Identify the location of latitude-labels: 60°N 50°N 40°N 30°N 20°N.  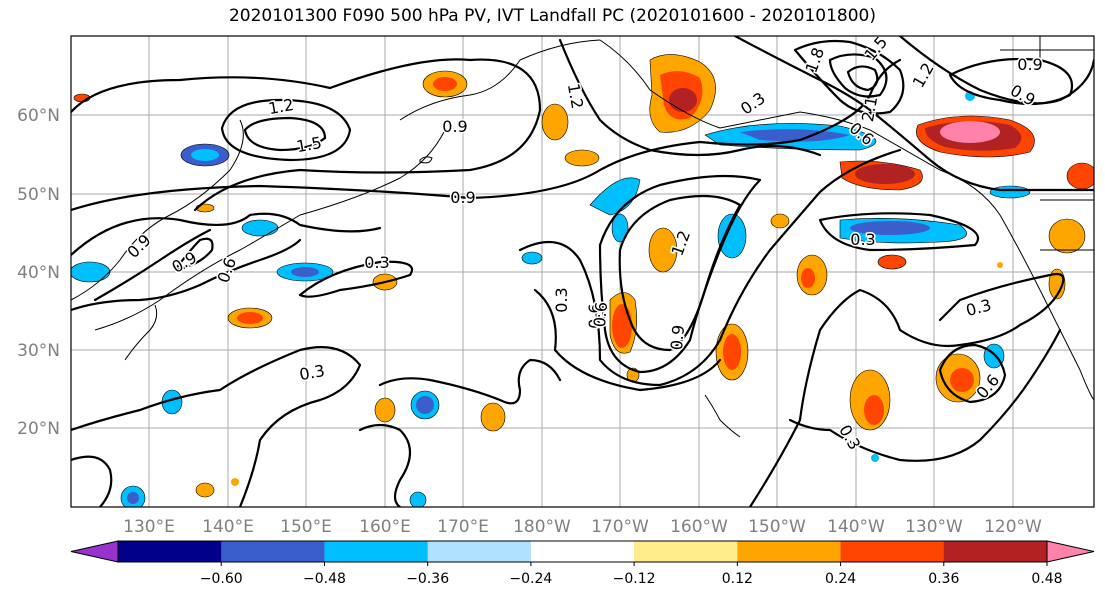
(38, 272).